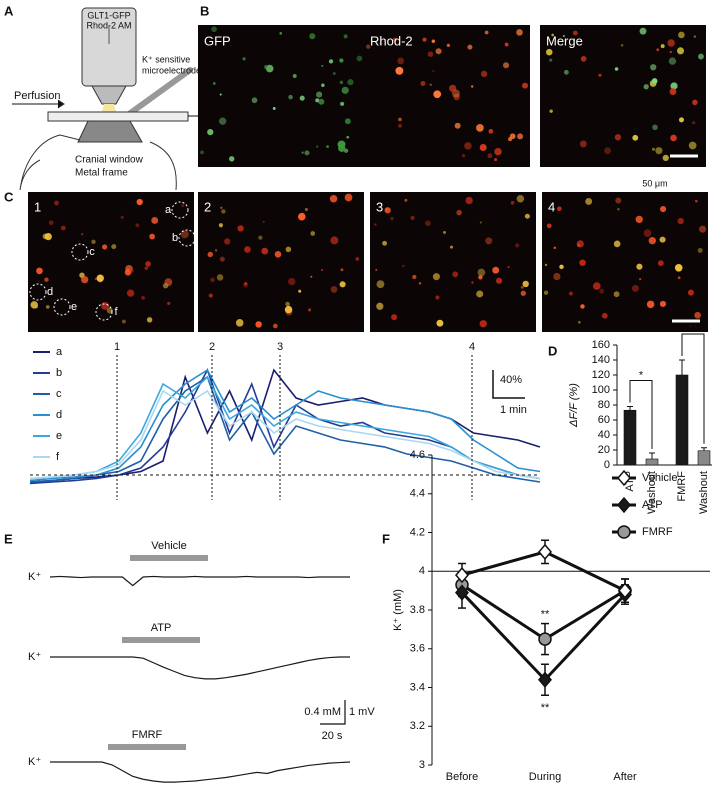 The height and width of the screenshot is (789, 714). What do you see at coordinates (280, 347) in the screenshot?
I see `time-marker-label: 3` at bounding box center [280, 347].